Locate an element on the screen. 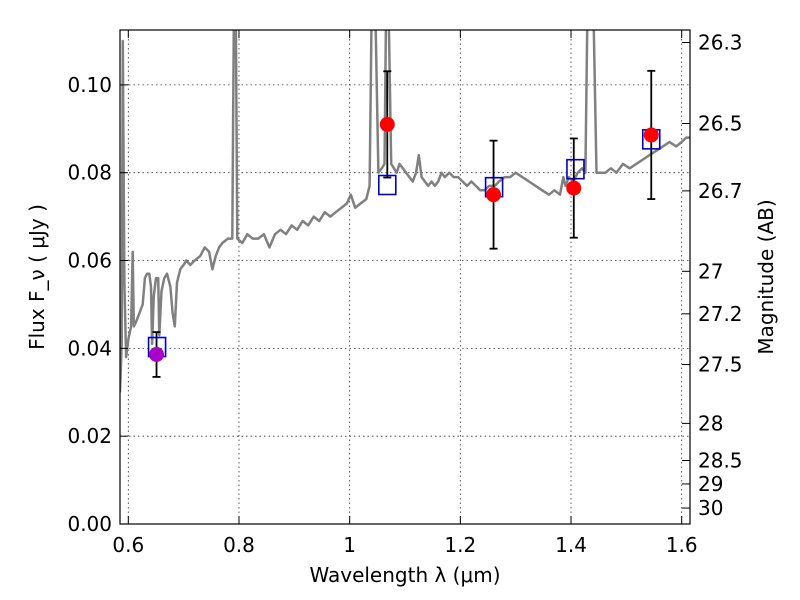  right-tick-label: 29 is located at coordinates (710, 484).